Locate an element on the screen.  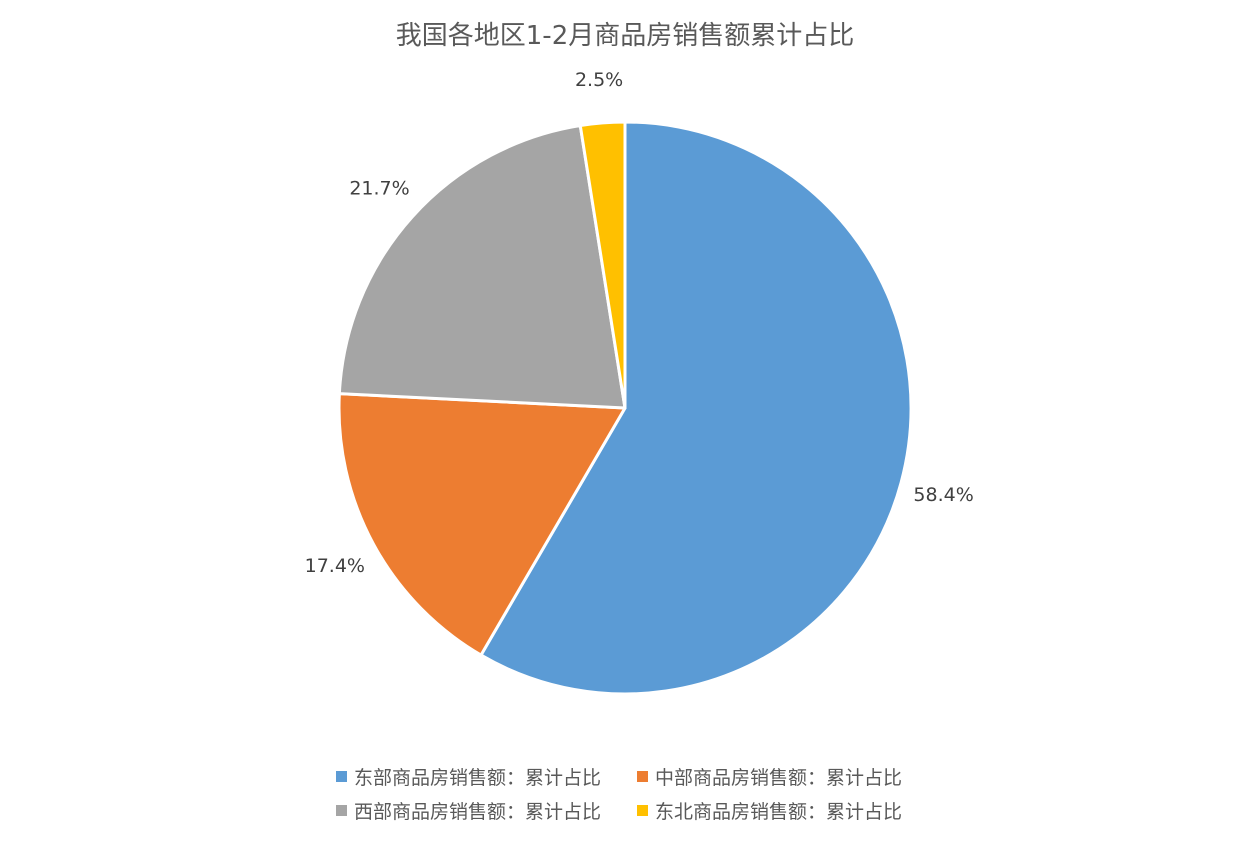
data-label-1: 17.4% is located at coordinates (335, 566).